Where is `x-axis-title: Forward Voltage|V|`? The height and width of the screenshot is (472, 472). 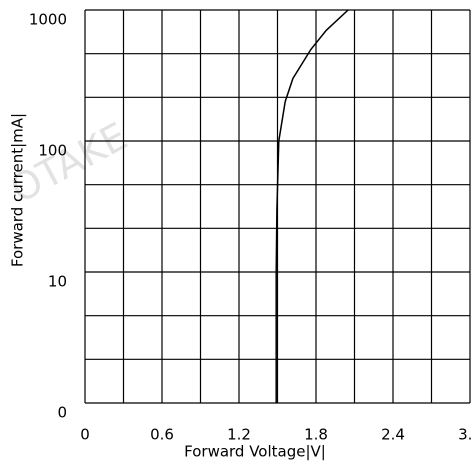
x-axis-title: Forward Voltage|V| is located at coordinates (255, 452).